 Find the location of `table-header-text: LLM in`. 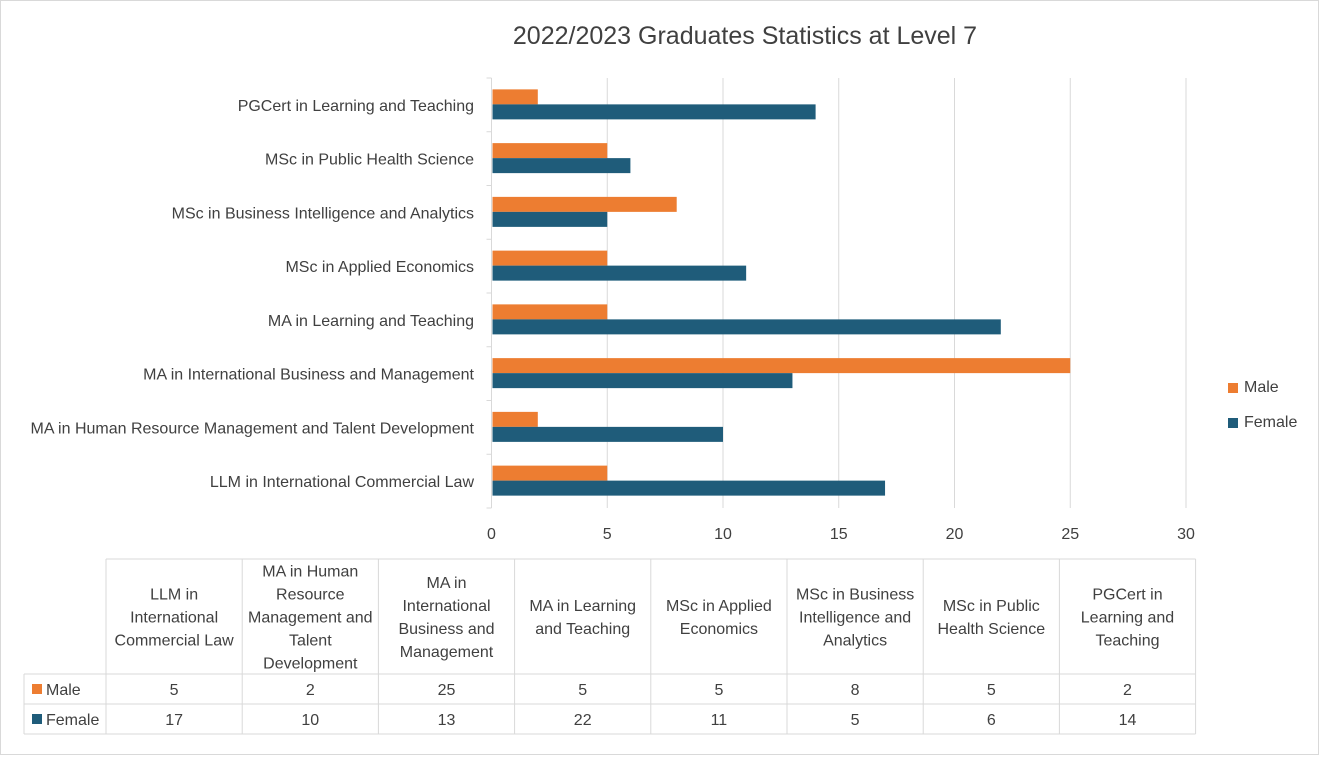

table-header-text: LLM in is located at coordinates (174, 595).